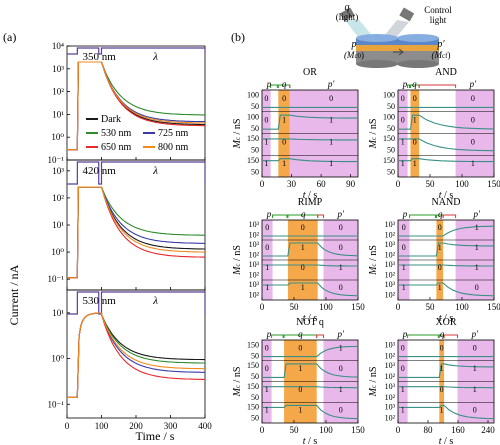 This screenshot has height=445, width=500. What do you see at coordinates (347, 14) in the screenshot?
I see `q-light-source-icon` at bounding box center [347, 14].